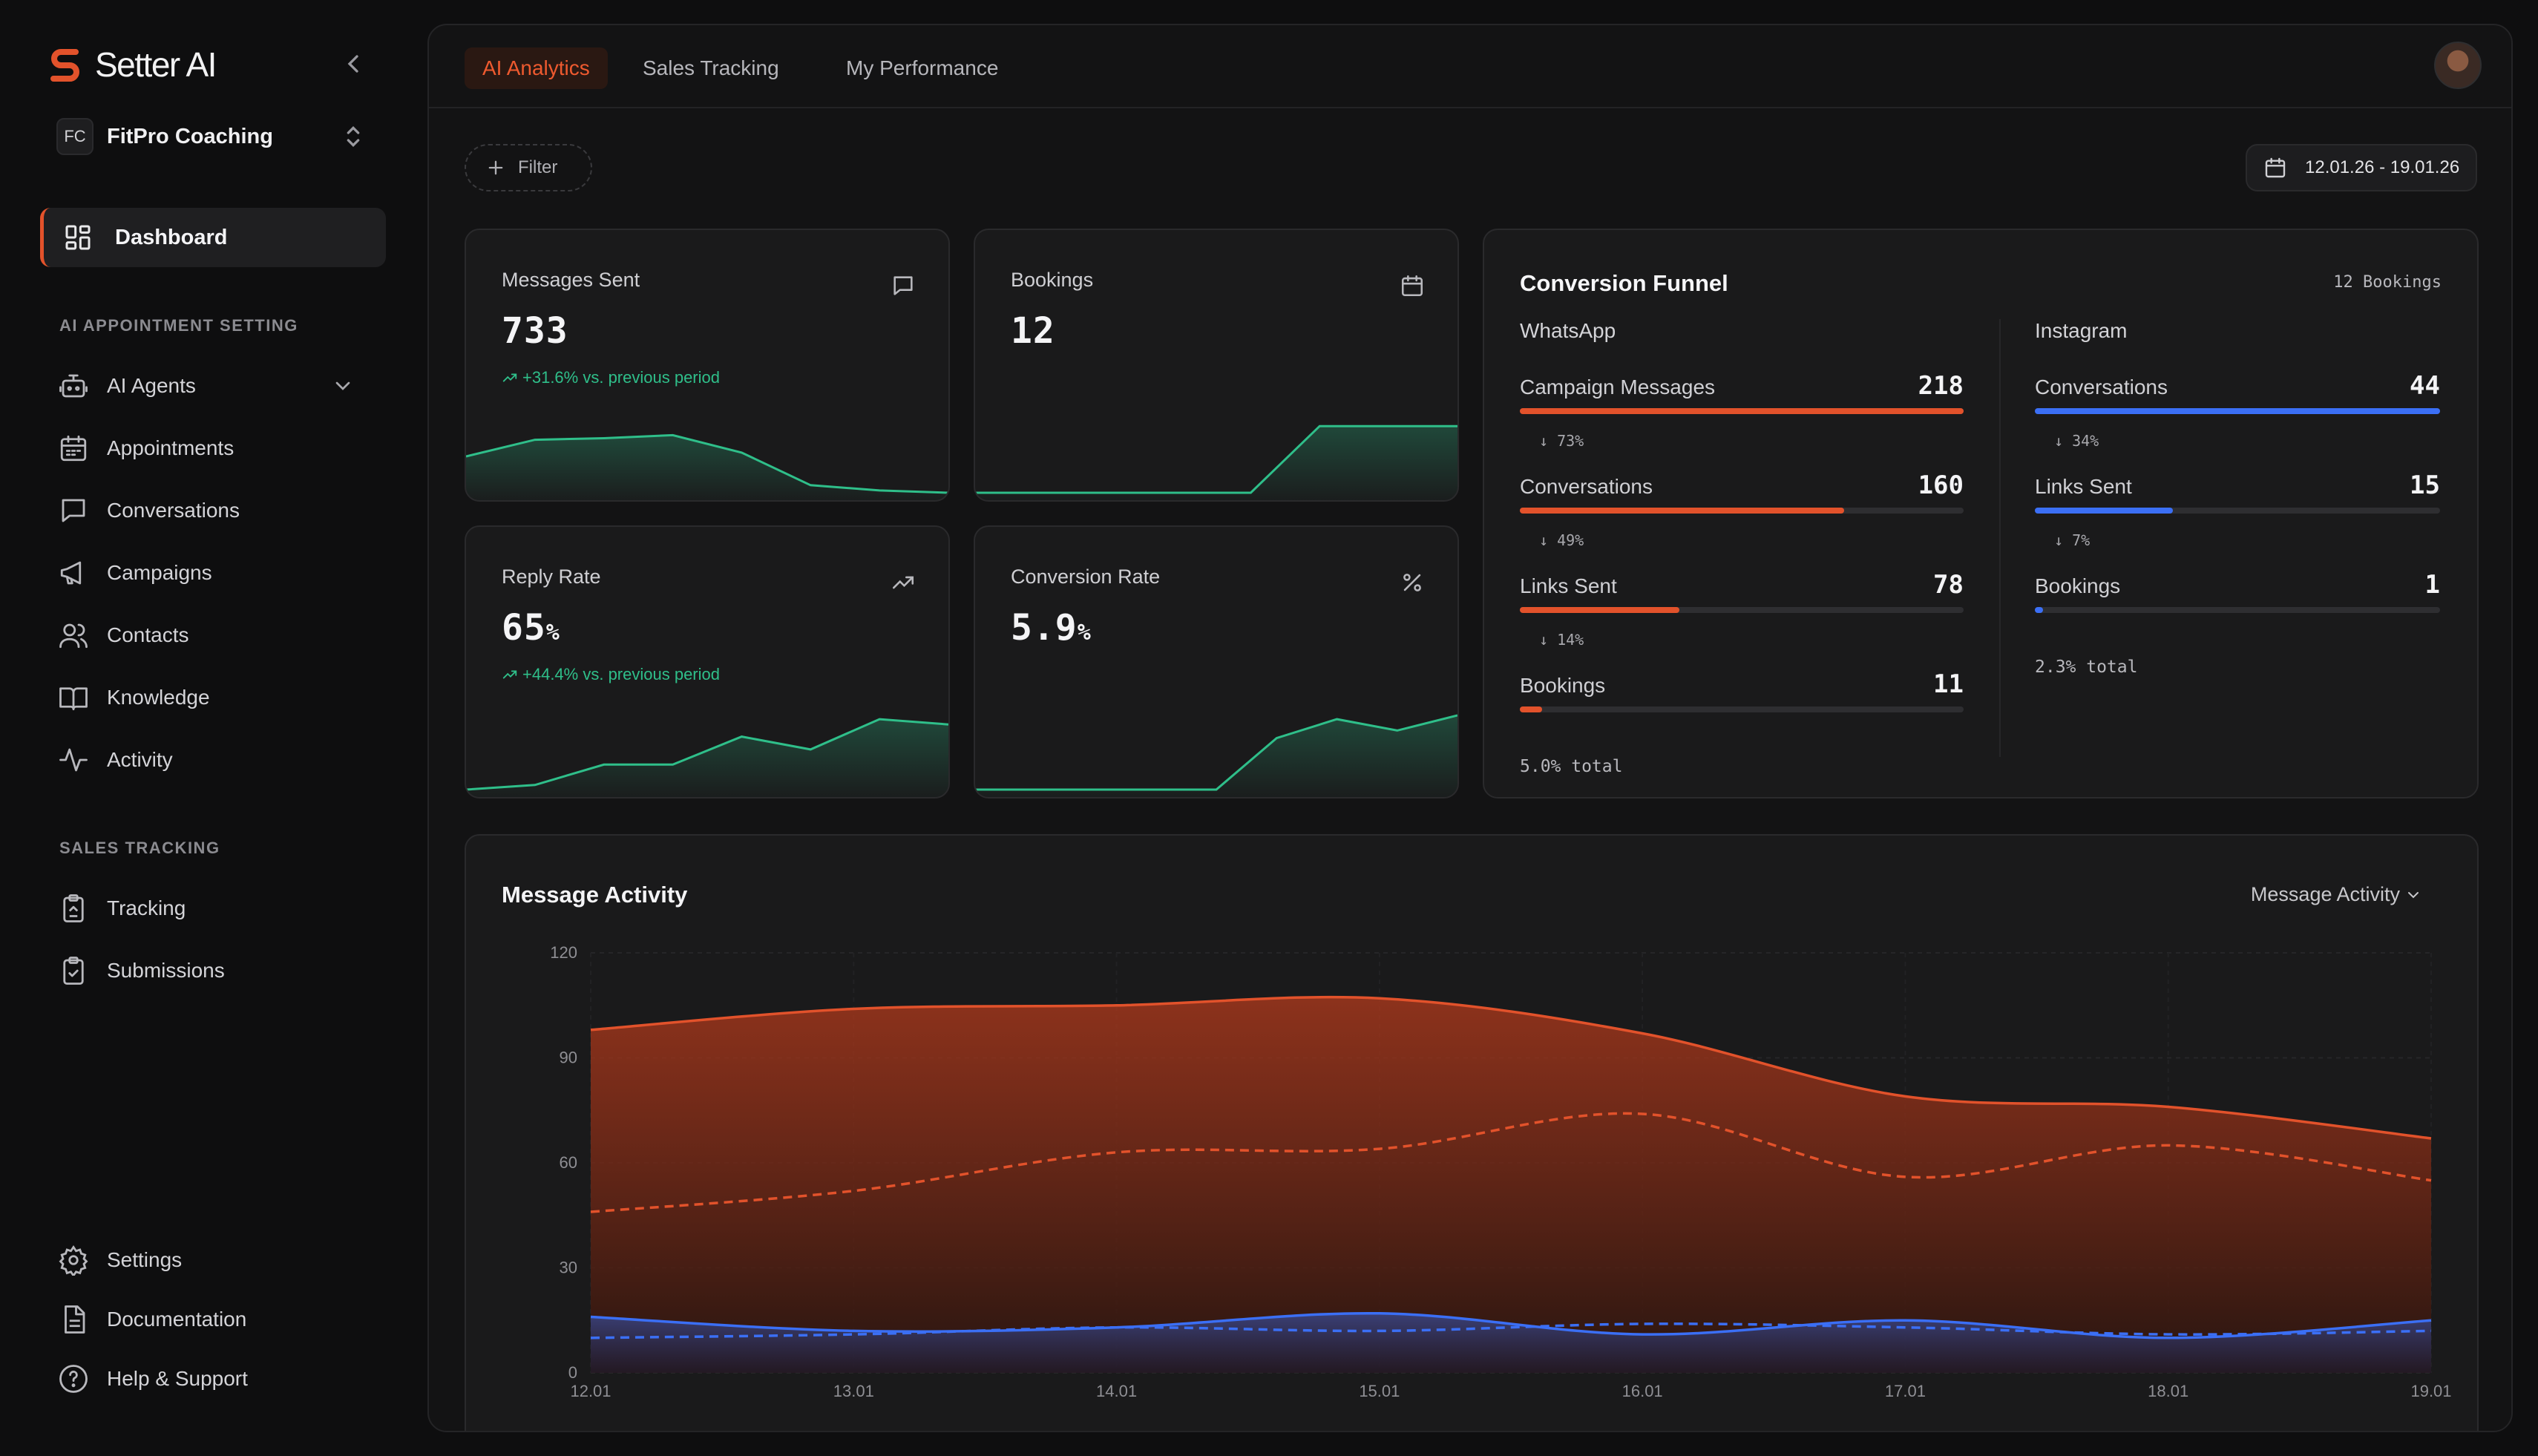 The height and width of the screenshot is (1456, 2538). What do you see at coordinates (1568, 586) in the screenshot?
I see `funnel-row-label: Links Sent` at bounding box center [1568, 586].